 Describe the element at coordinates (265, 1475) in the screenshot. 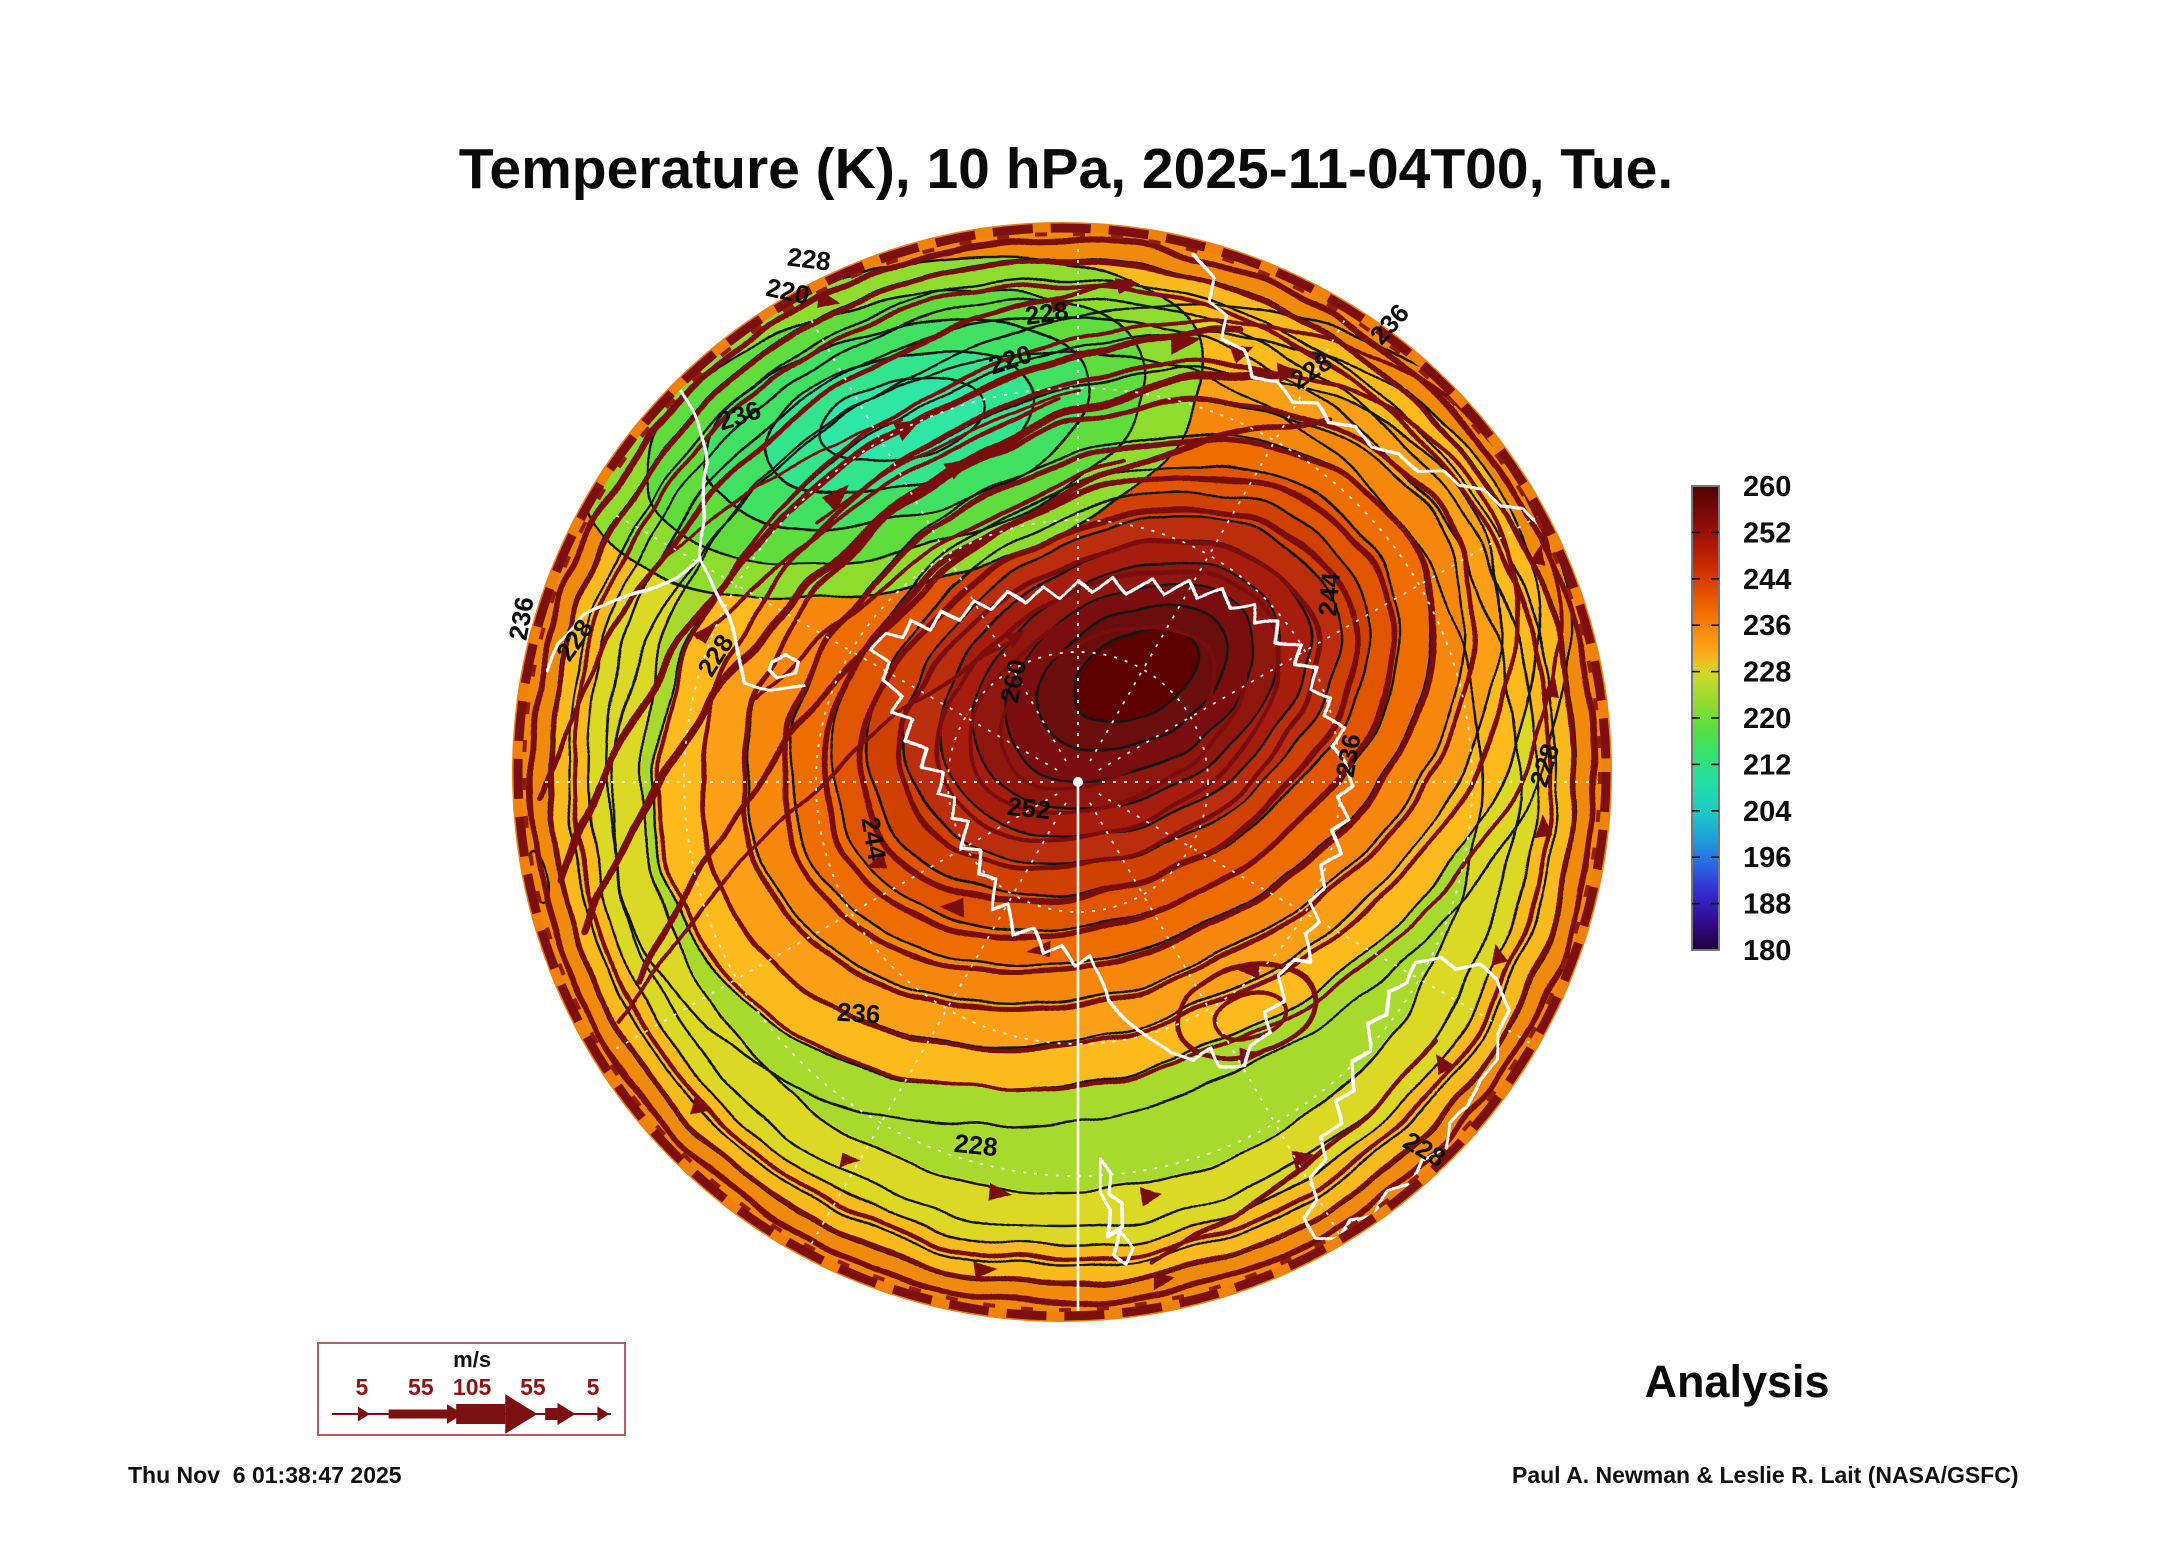

I see `creation-timestamp: Thu Nov 6 01:38:47 2025` at that location.